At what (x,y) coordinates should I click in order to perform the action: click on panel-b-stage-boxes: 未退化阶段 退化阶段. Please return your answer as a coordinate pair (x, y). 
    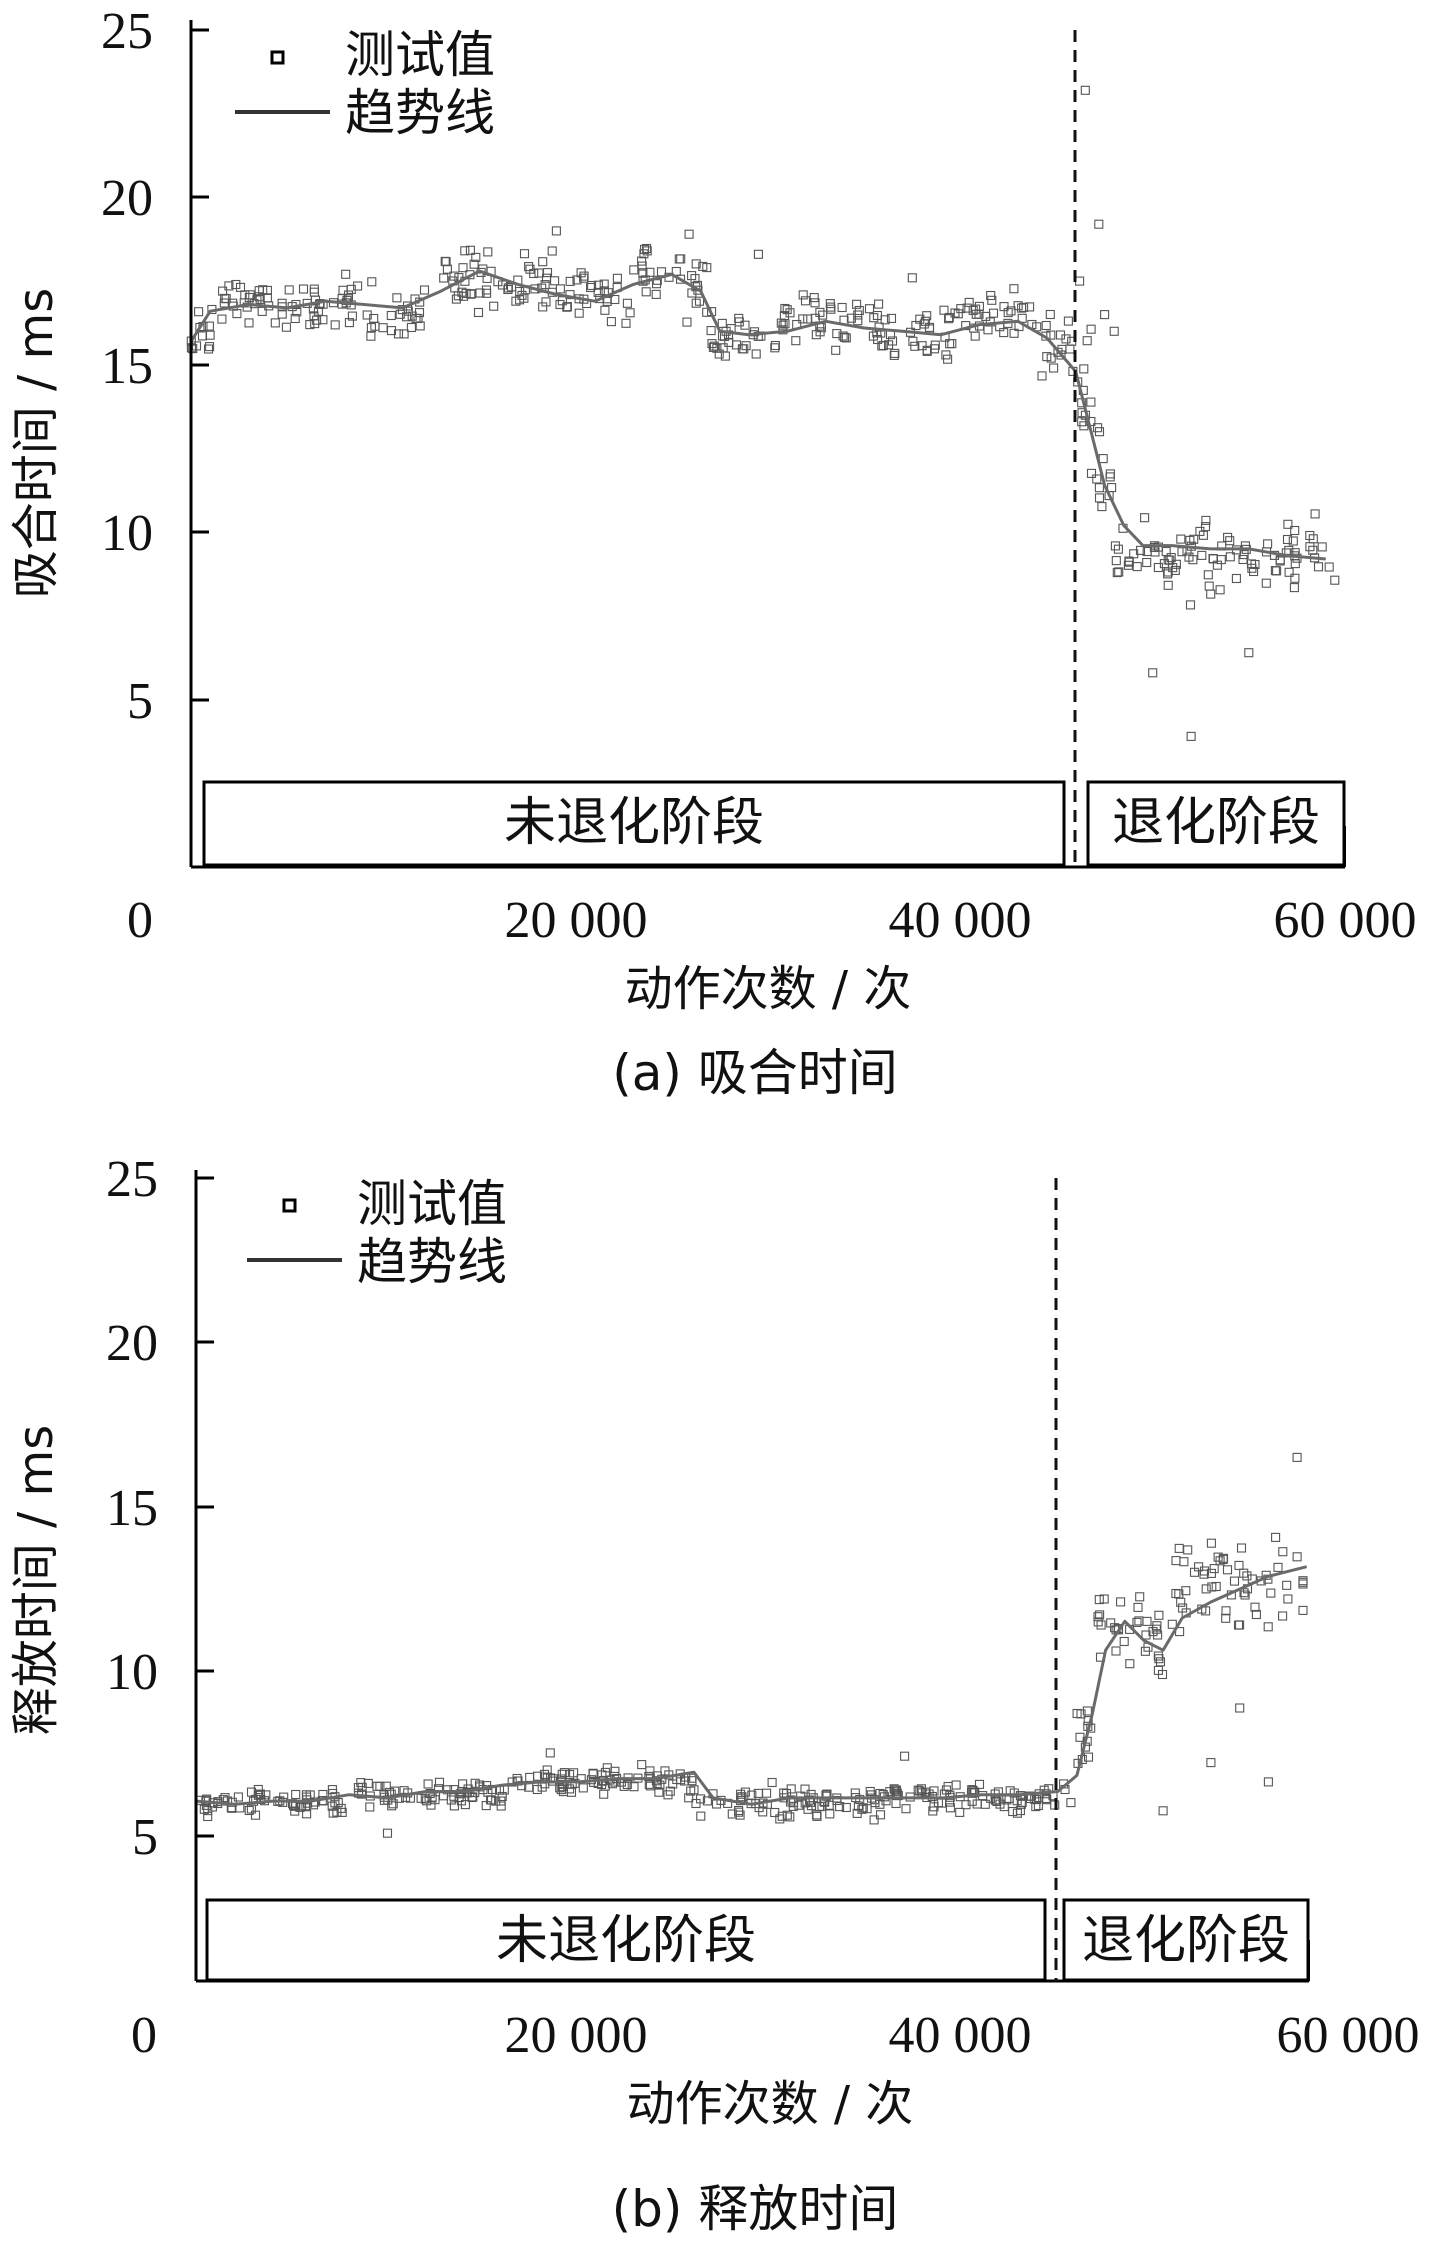
    Looking at the image, I should click on (757, 1940).